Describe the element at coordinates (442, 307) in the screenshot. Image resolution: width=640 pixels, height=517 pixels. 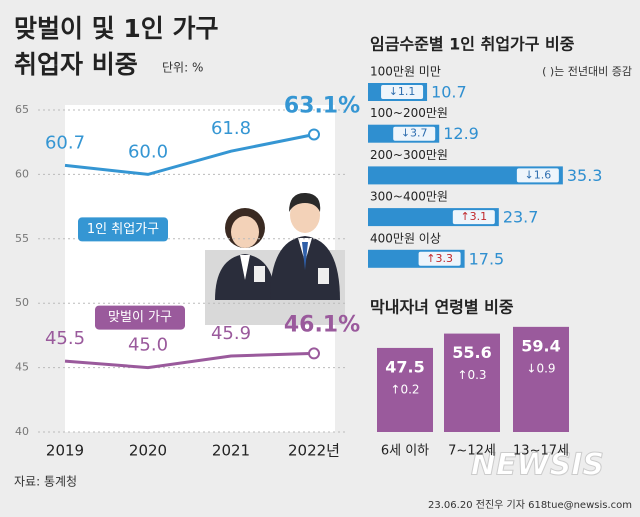
I see `chart-title: 막내자녀 연령별 비중` at that location.